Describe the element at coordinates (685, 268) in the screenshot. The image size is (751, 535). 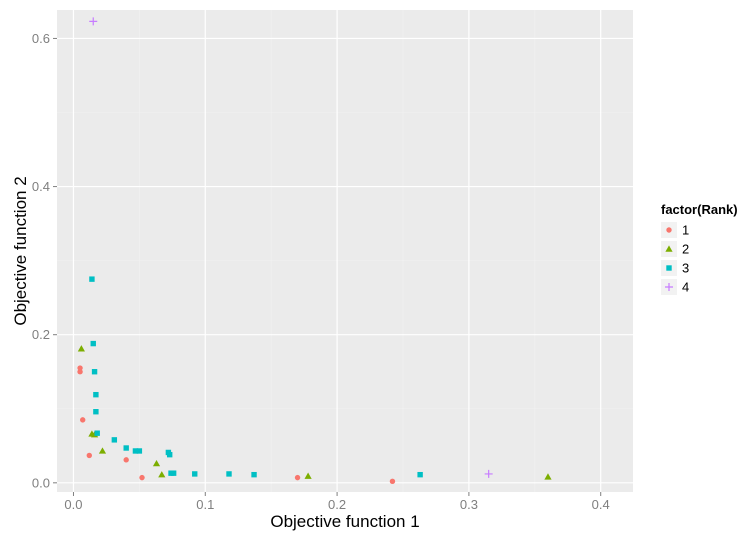
I see `legend-label: 3` at that location.